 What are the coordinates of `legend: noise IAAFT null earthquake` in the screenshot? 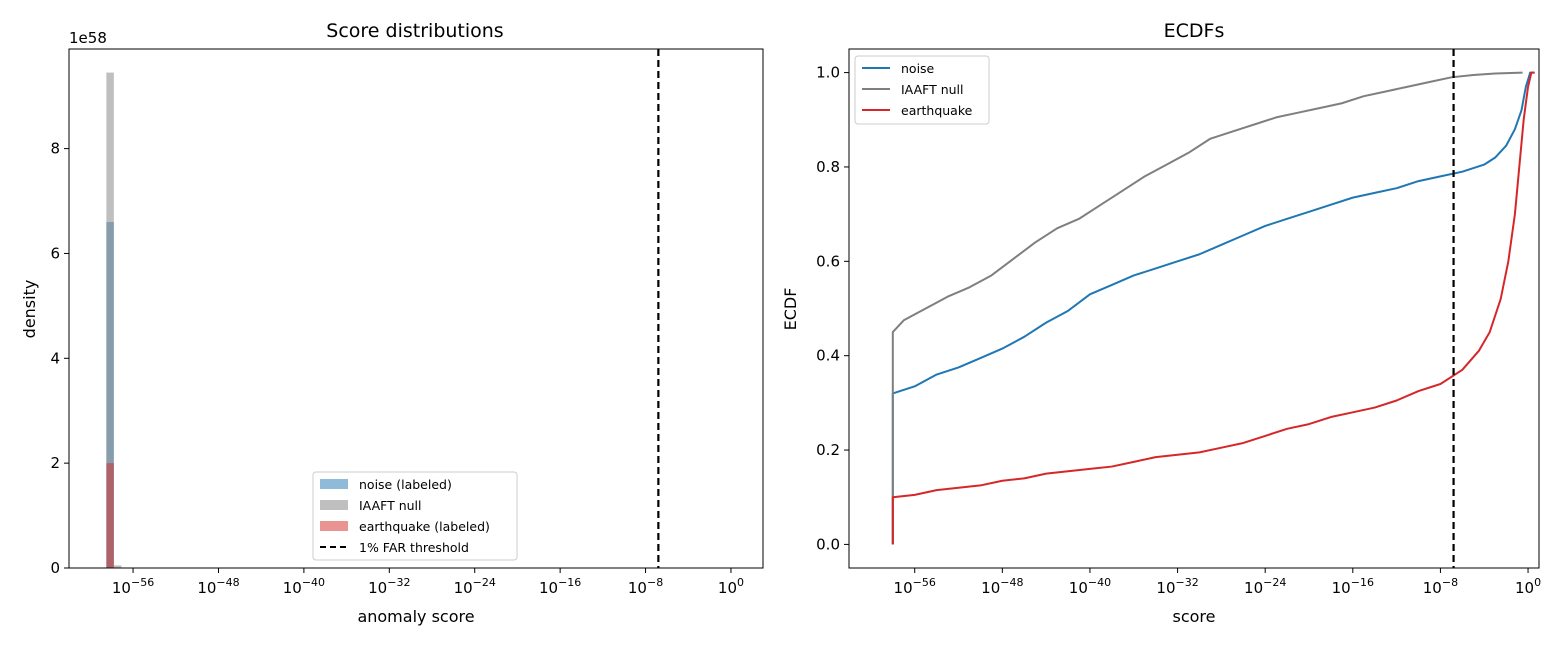 It's located at (922, 90).